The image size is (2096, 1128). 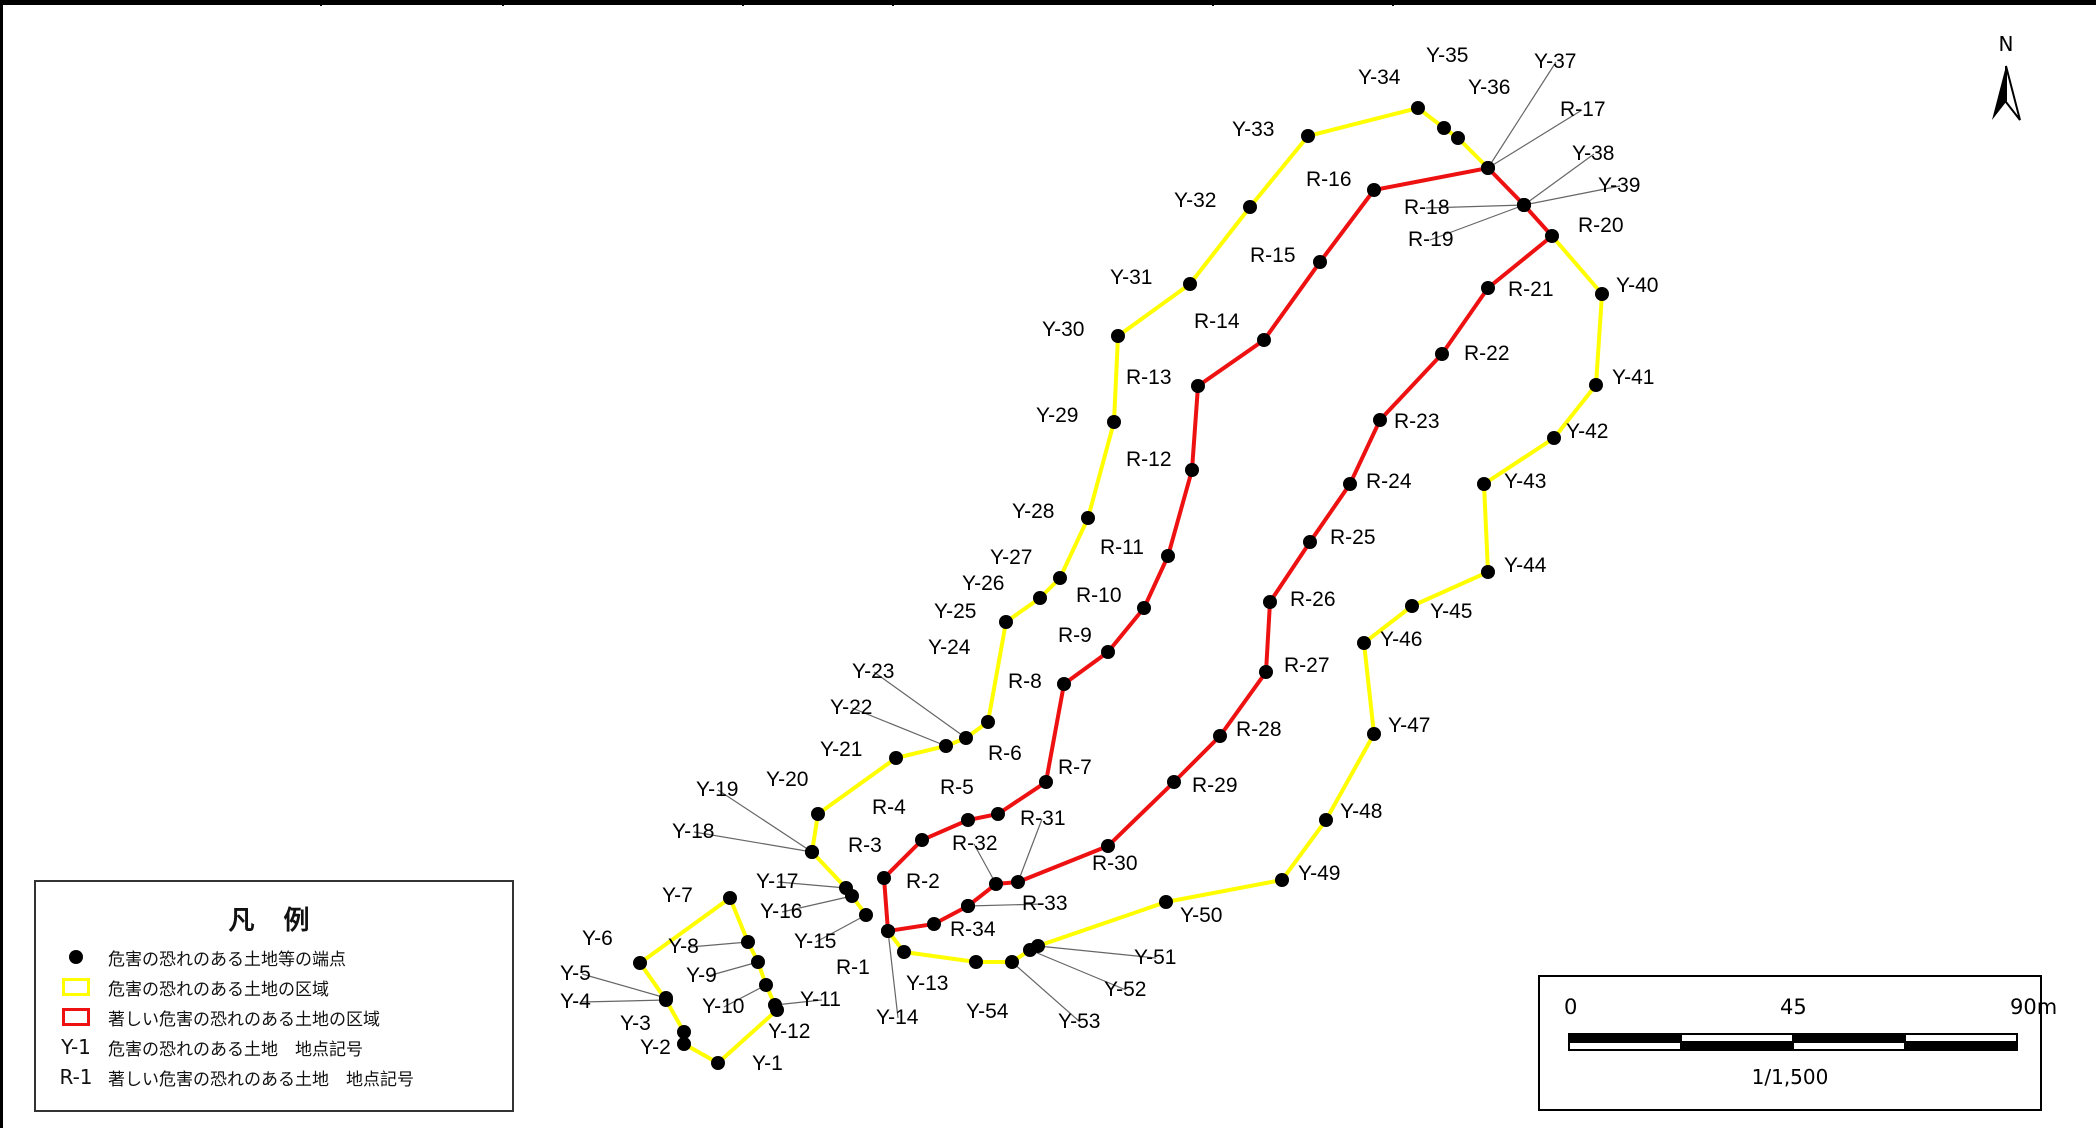 I want to click on point-label: Y-47, so click(x=1409, y=725).